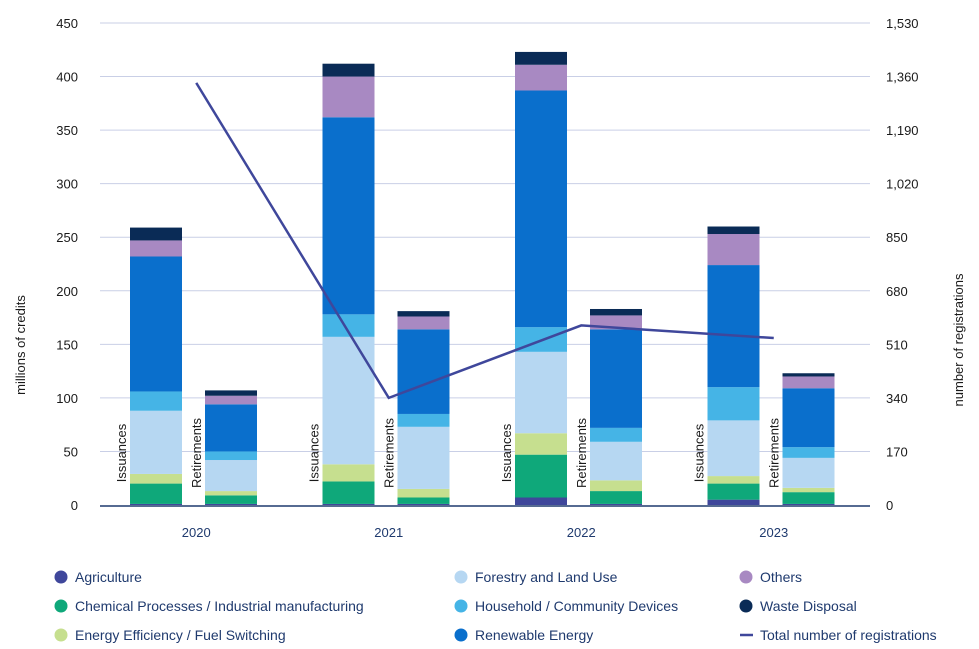  What do you see at coordinates (897, 398) in the screenshot?
I see `y2-tick-label: 340` at bounding box center [897, 398].